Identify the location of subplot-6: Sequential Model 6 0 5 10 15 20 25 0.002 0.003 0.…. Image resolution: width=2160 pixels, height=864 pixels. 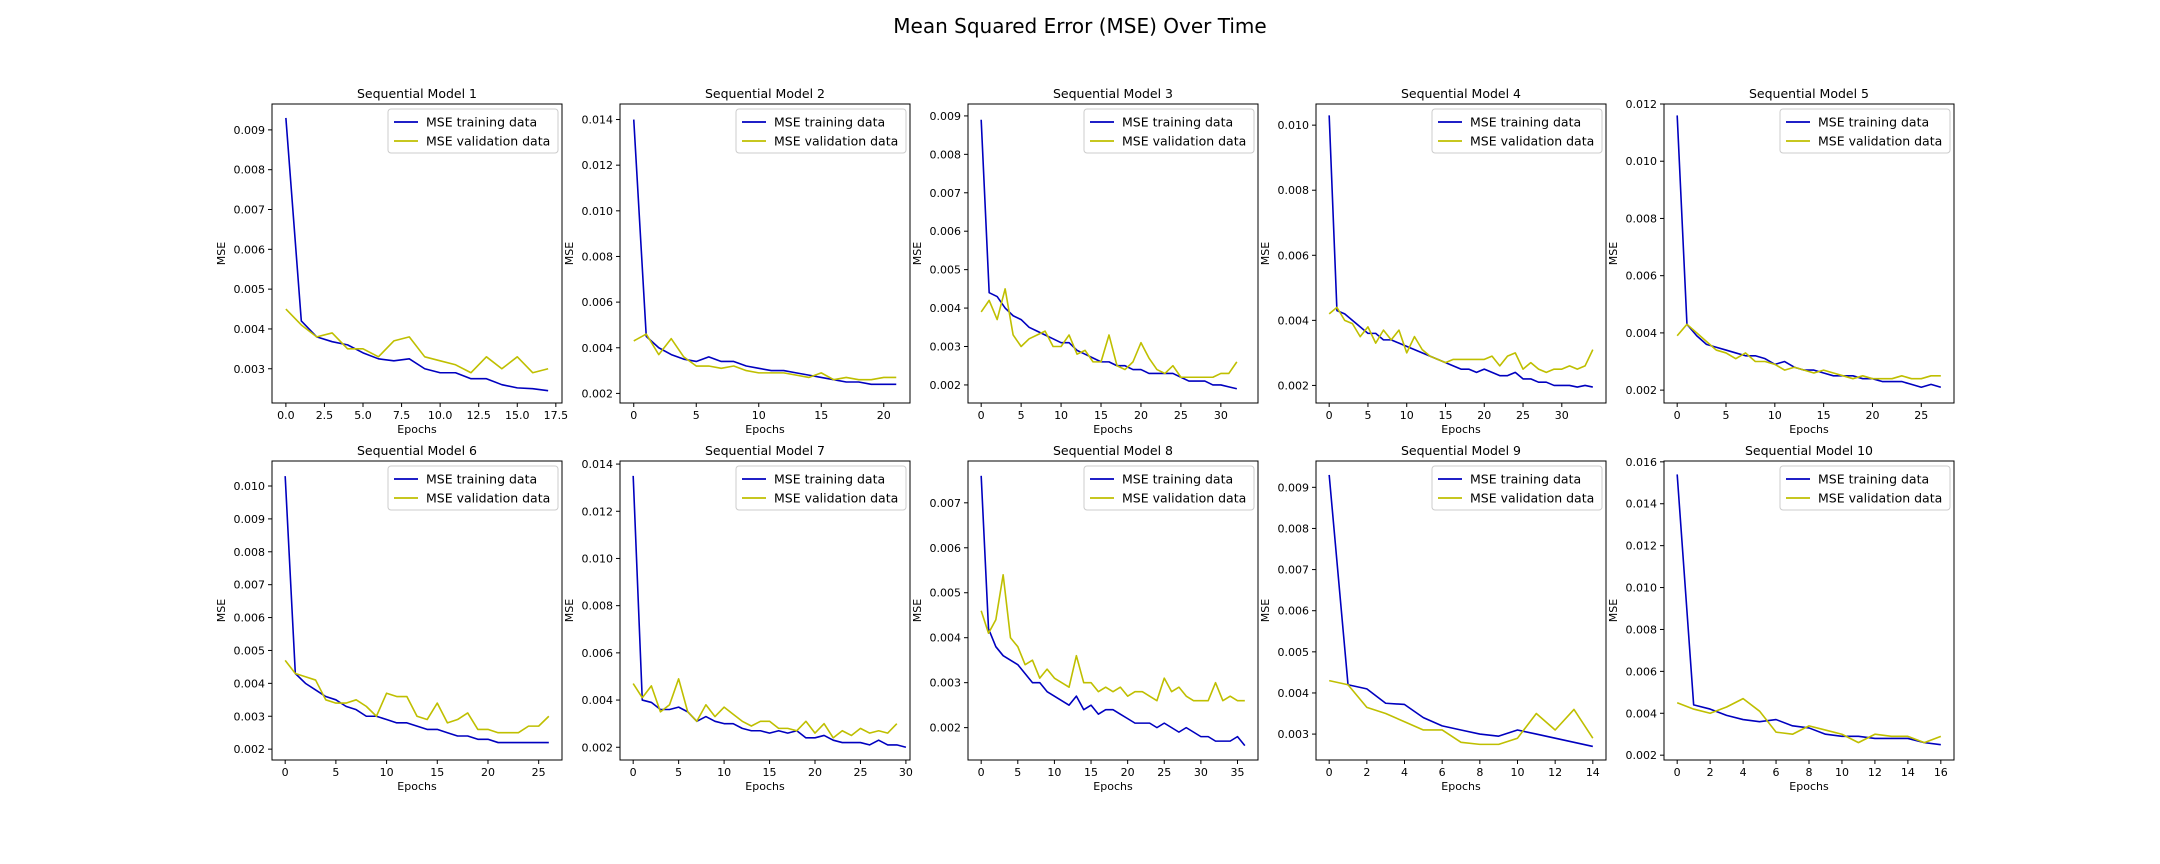
(389, 618).